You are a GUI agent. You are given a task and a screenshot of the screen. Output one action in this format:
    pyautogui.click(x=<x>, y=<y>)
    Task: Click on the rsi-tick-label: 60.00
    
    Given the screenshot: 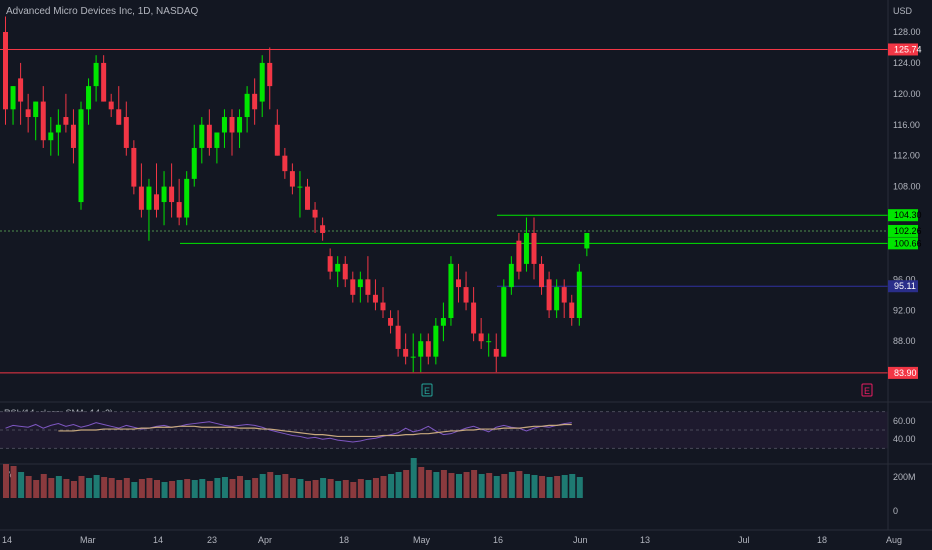 What is the action you would take?
    pyautogui.click(x=904, y=421)
    